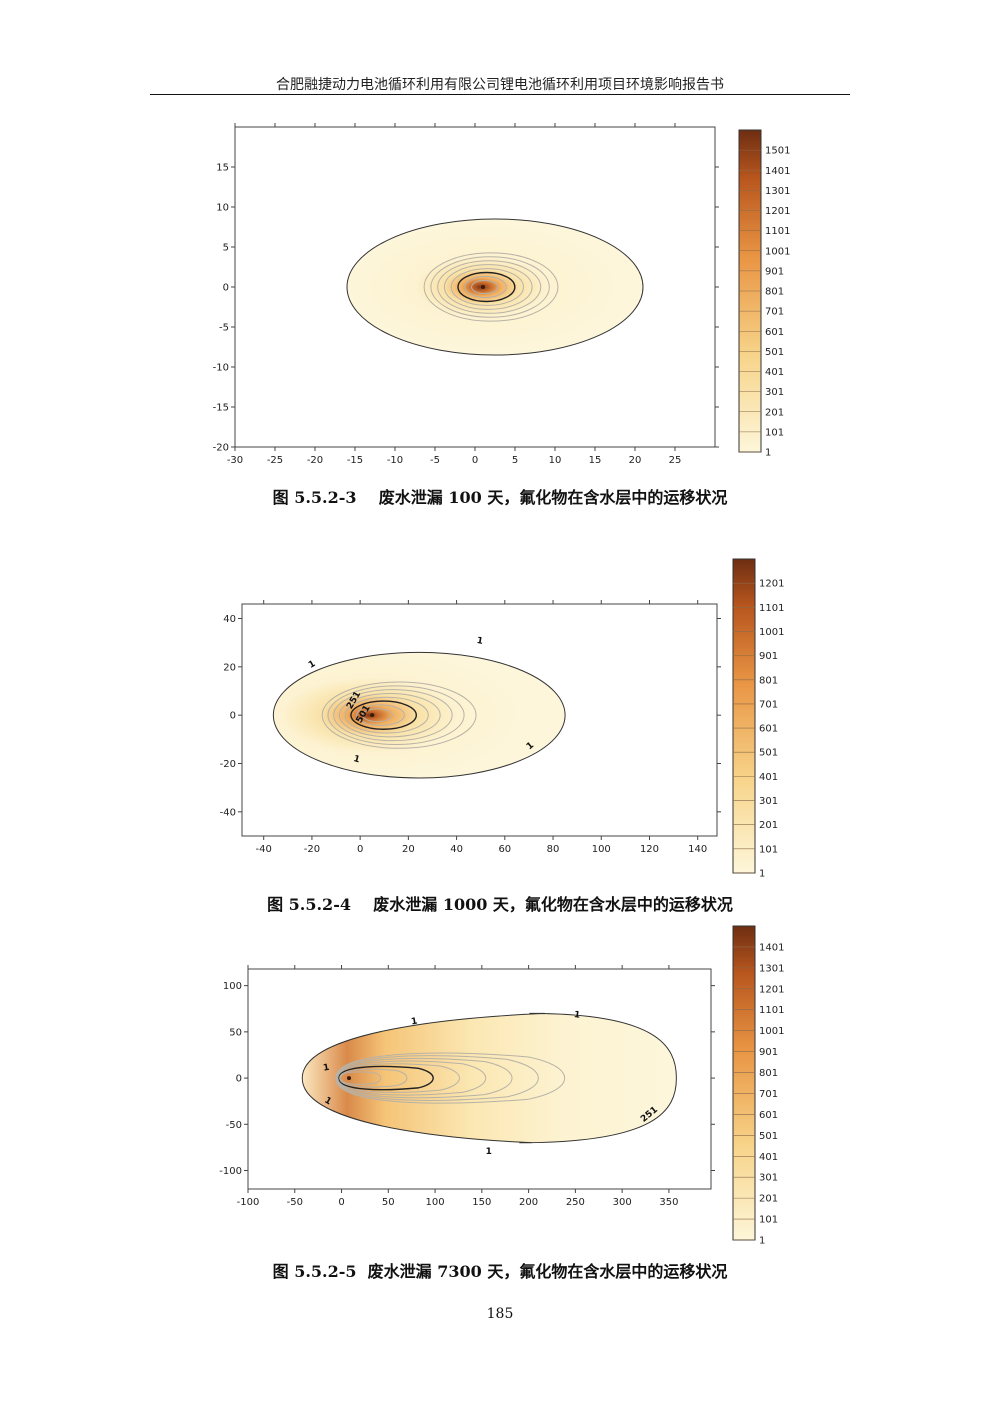  I want to click on x-tick-label: 25, so click(675, 460).